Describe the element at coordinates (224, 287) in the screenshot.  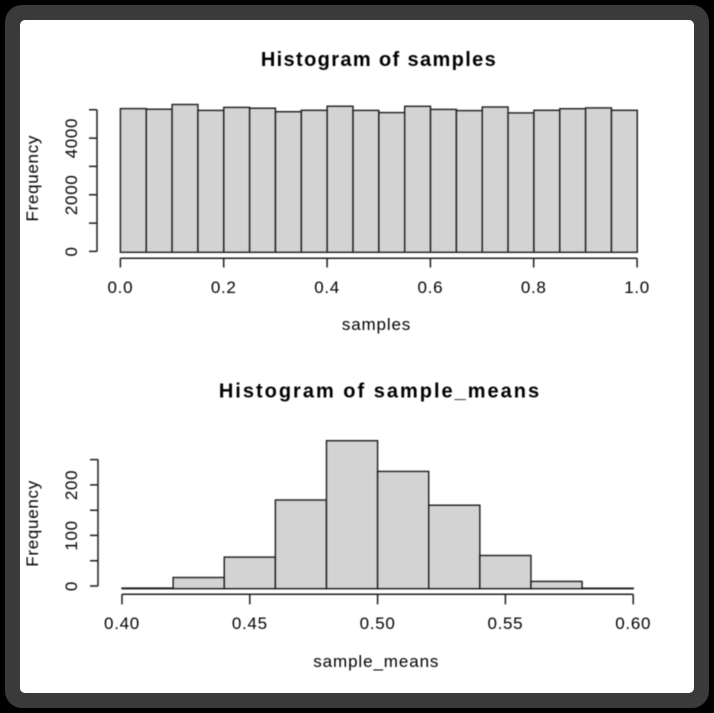
I see `svg-text: 0.2` at that location.